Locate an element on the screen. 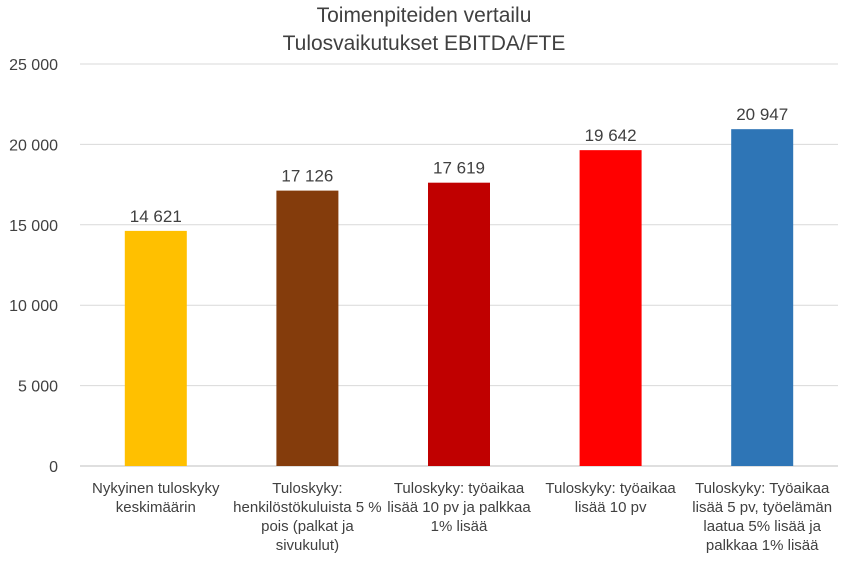  x-tick-label: Tuloskyky: työaikaa lisää 10 pv is located at coordinates (611, 498).